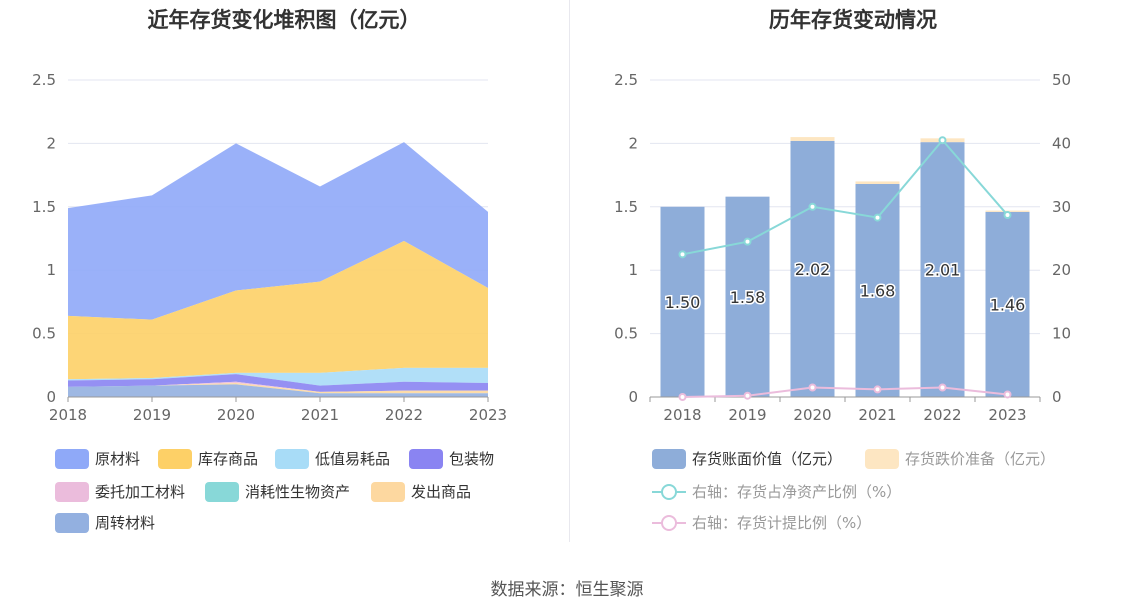  Describe the element at coordinates (278, 231) in the screenshot. I see `area-原材料` at that location.